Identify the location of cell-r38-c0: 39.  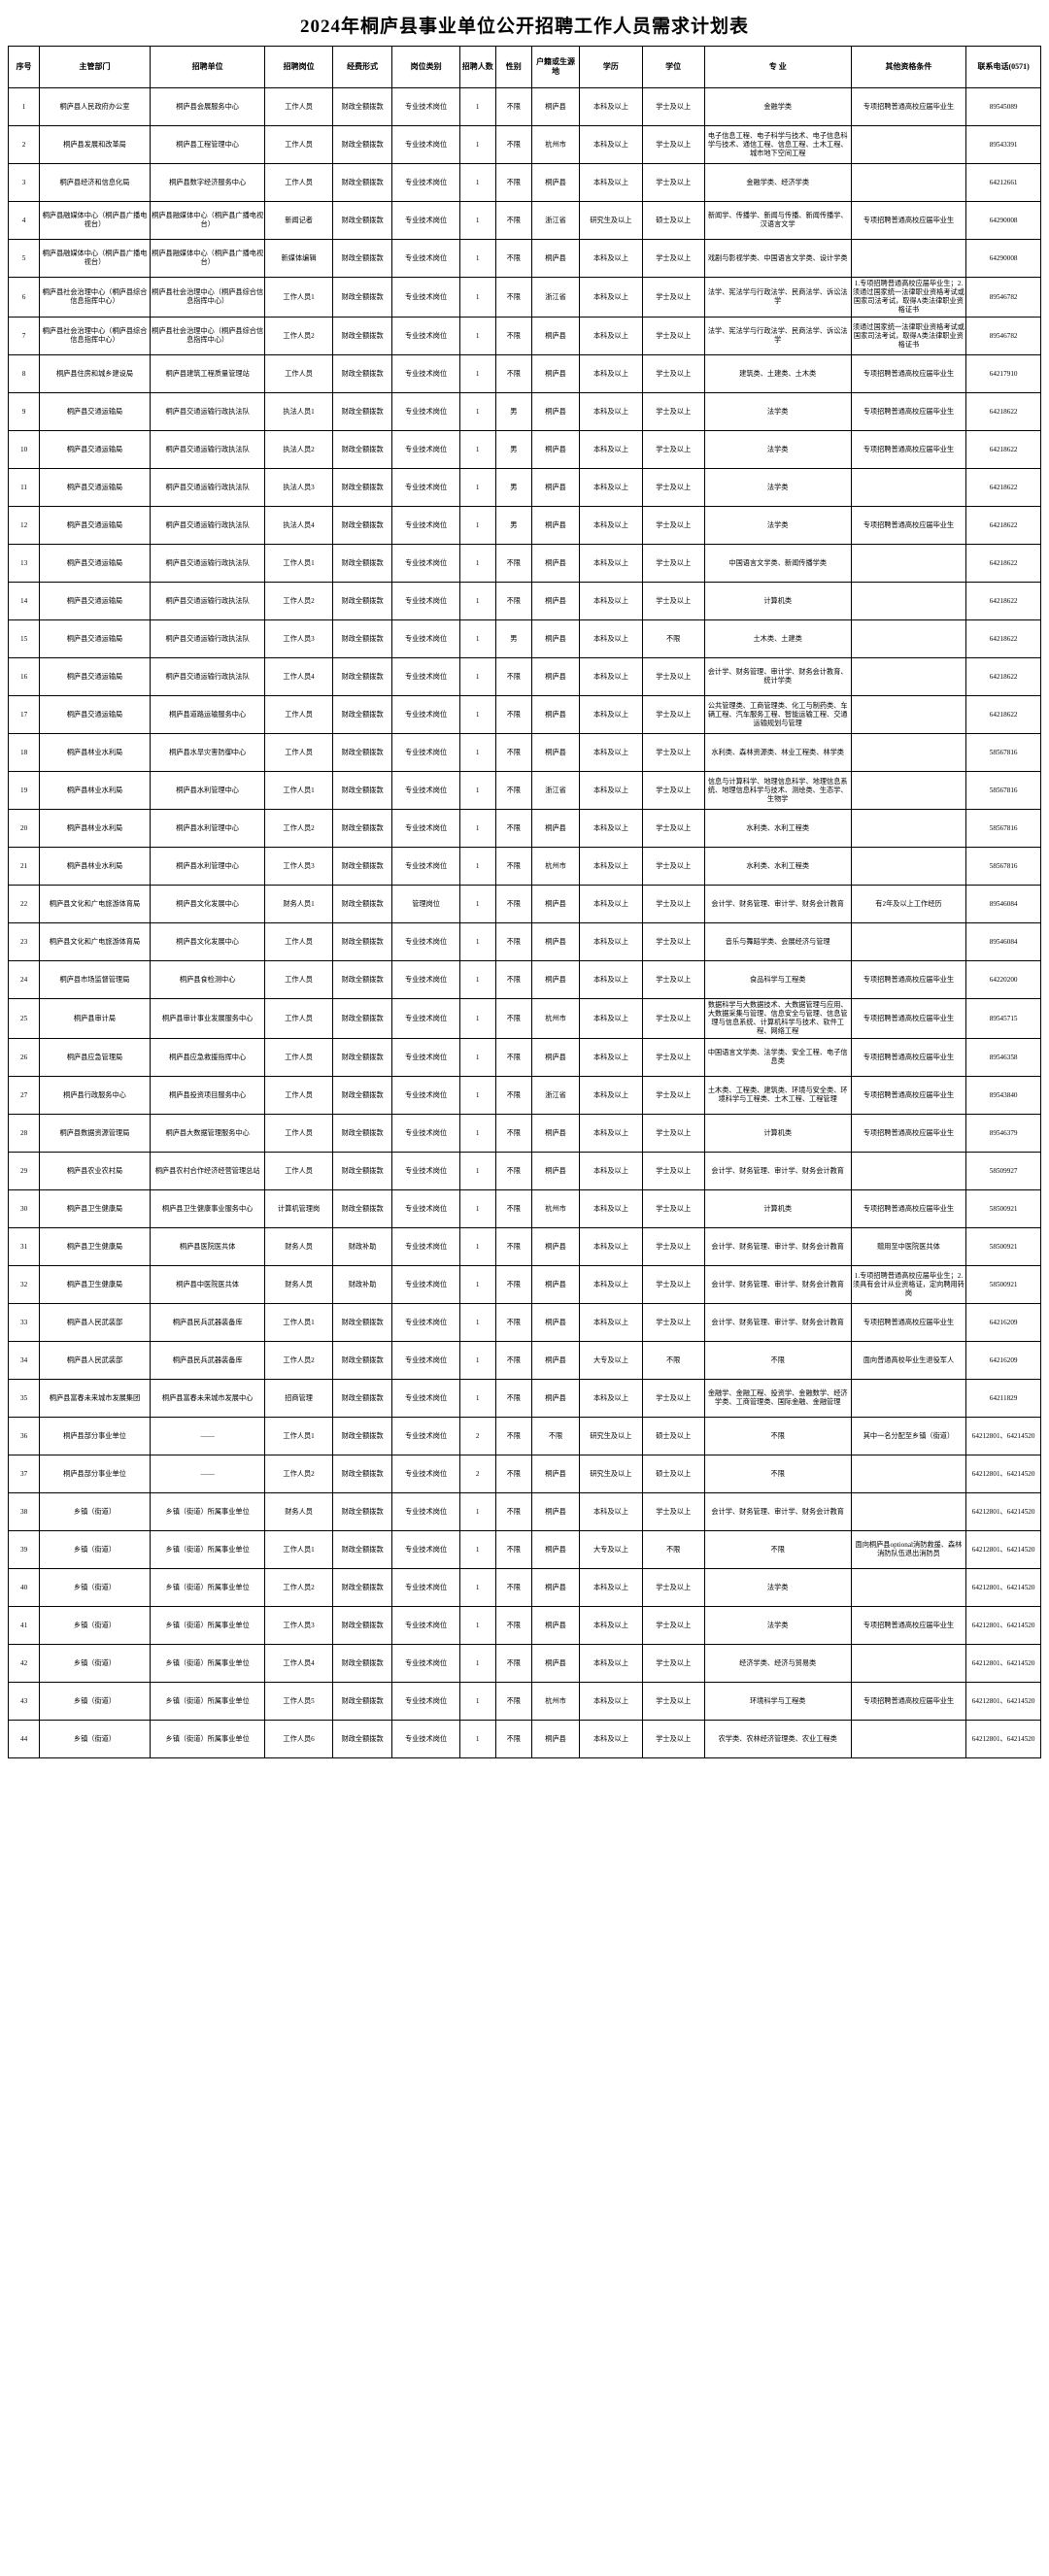
(24, 1550).